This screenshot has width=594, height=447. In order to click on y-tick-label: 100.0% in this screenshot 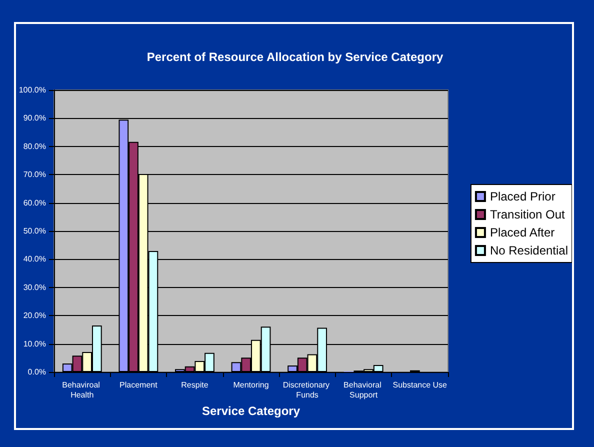, I will do `click(32, 90)`.